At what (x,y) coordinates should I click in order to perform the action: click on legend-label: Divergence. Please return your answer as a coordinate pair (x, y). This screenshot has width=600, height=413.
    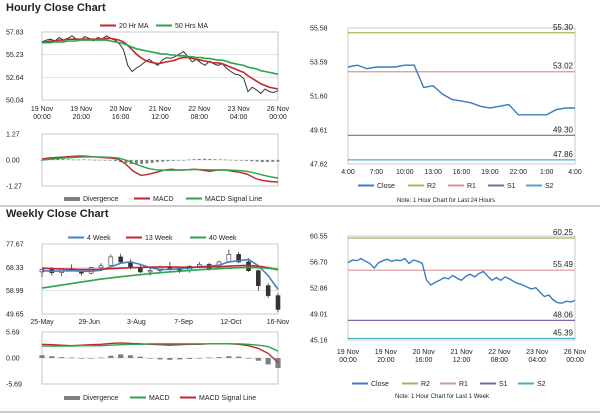
    Looking at the image, I should click on (101, 398).